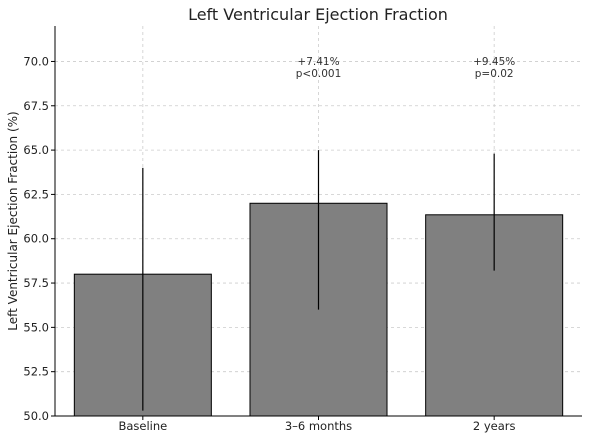 This screenshot has height=445, width=589. I want to click on y-axis-label: Left Ventricular Ejection Fraction (%), so click(13, 220).